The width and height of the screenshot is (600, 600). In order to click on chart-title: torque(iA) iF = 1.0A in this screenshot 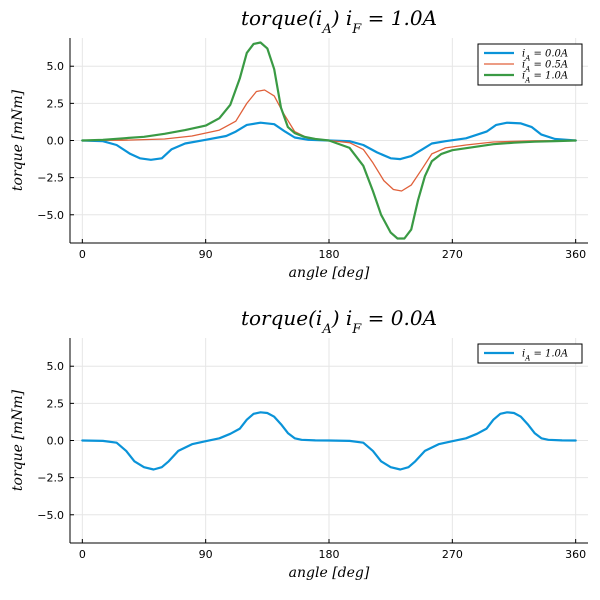, I will do `click(339, 21)`.